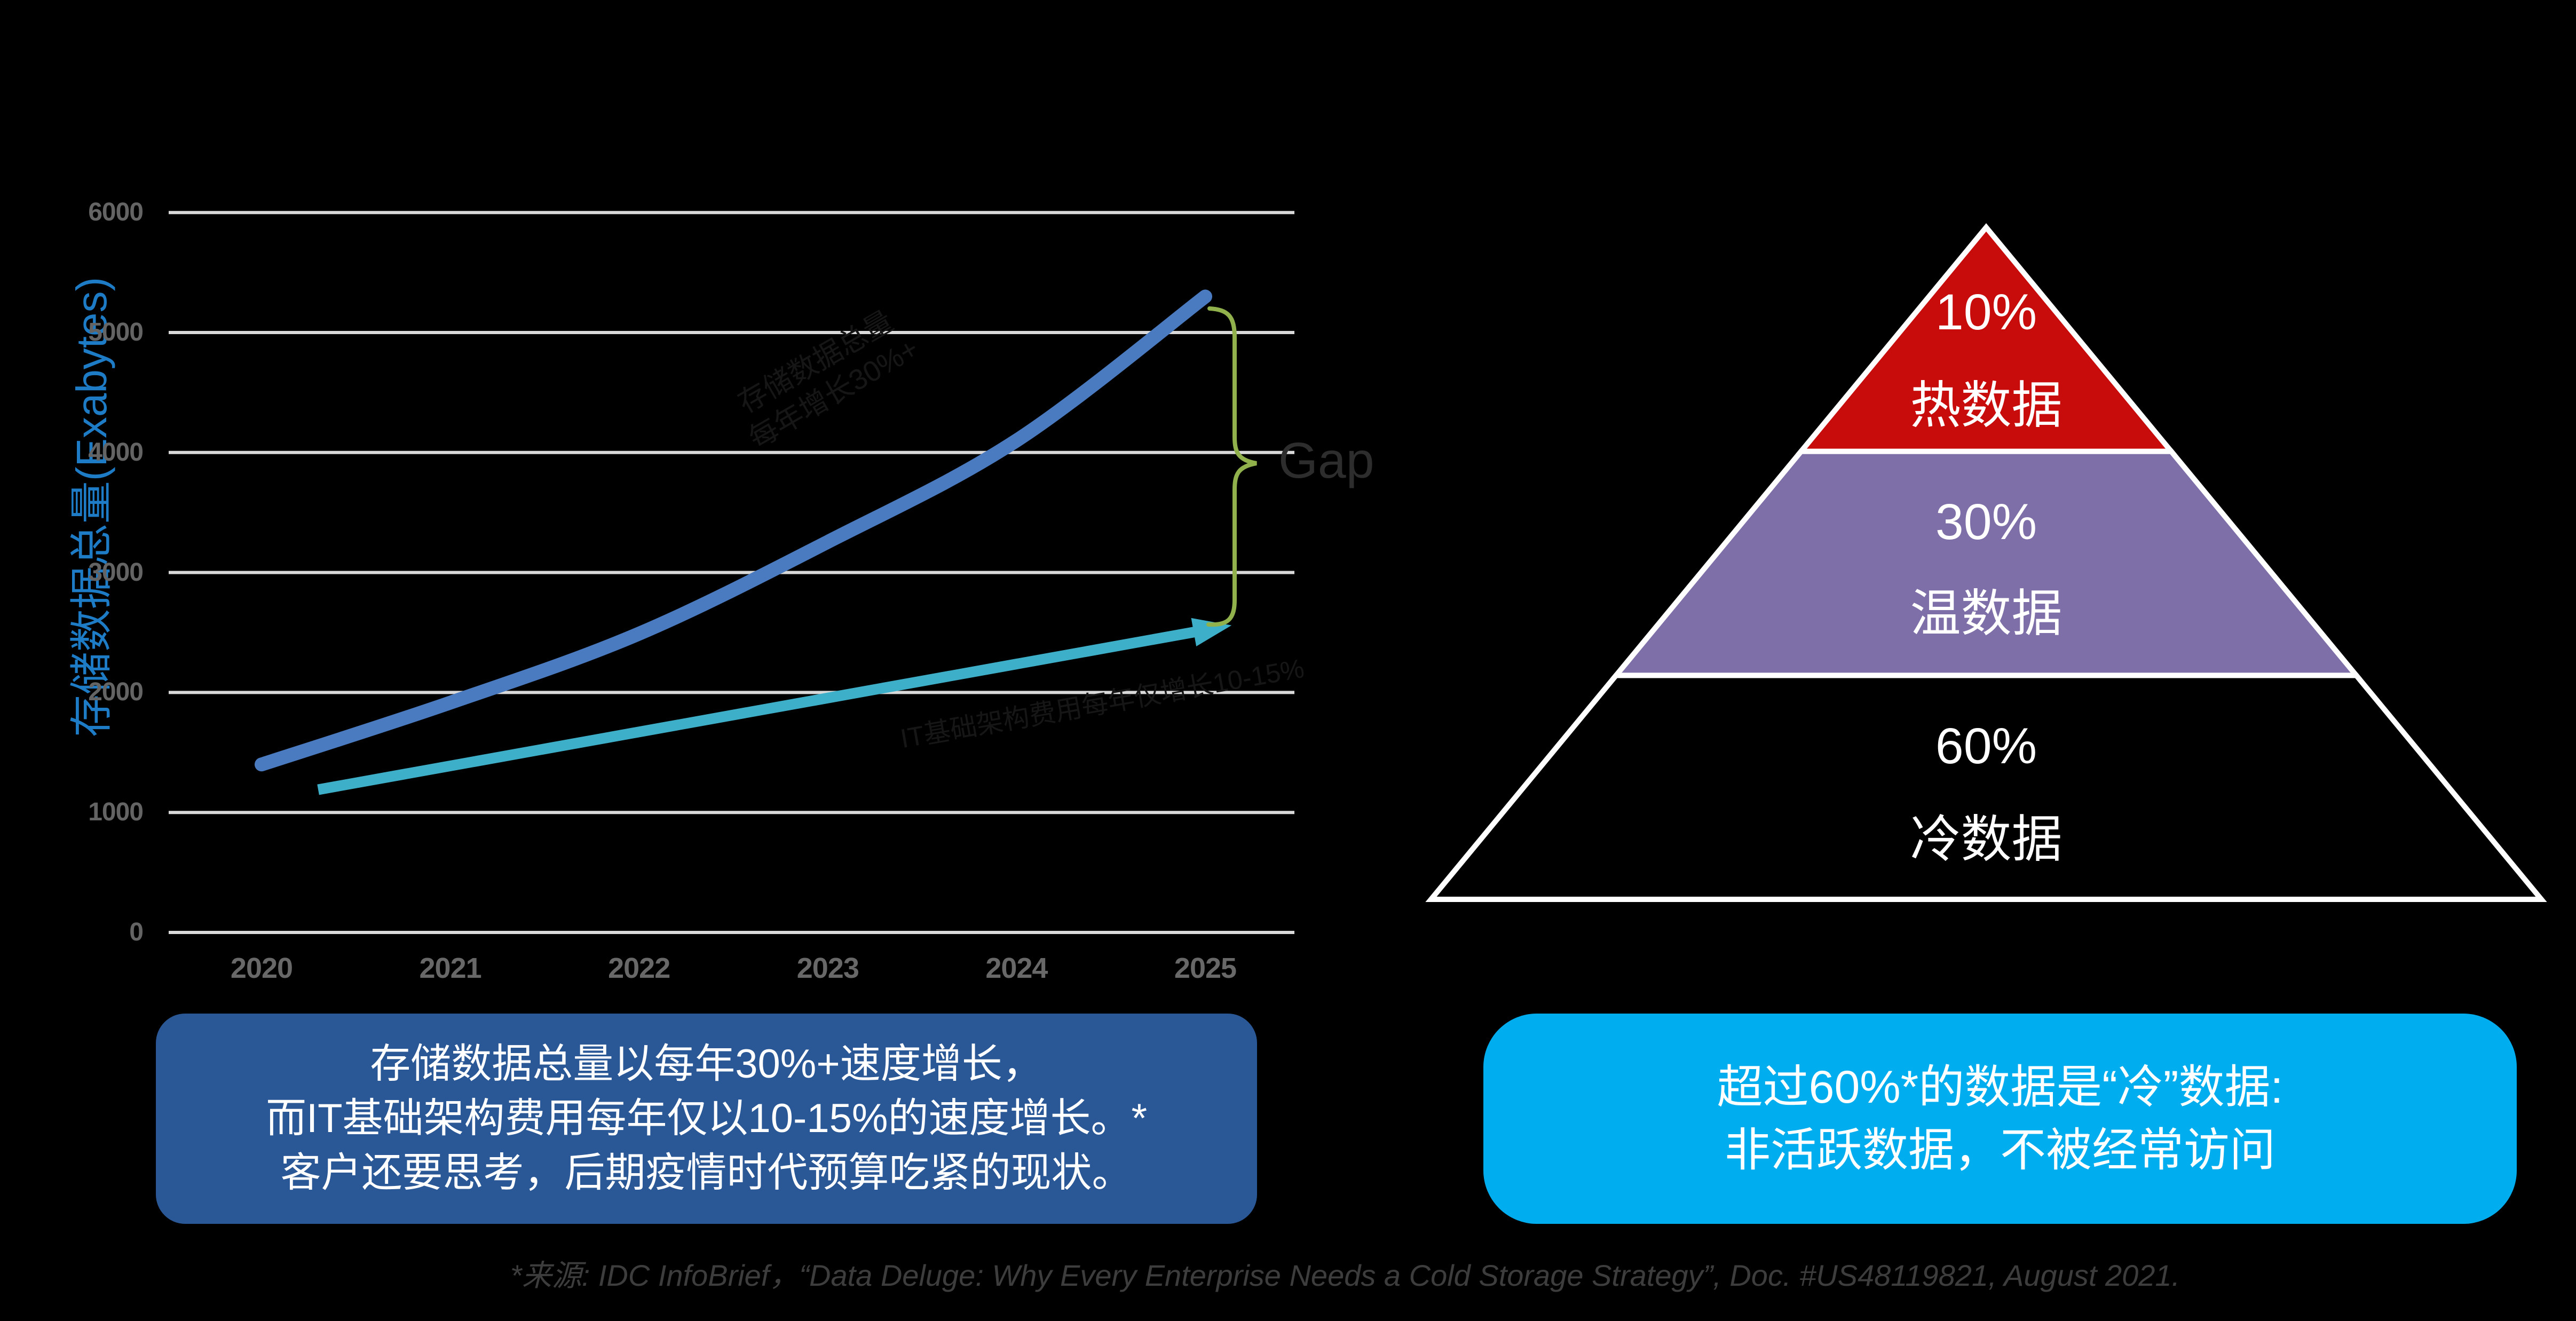  Describe the element at coordinates (1231, 466) in the screenshot. I see `gap-brace` at that location.